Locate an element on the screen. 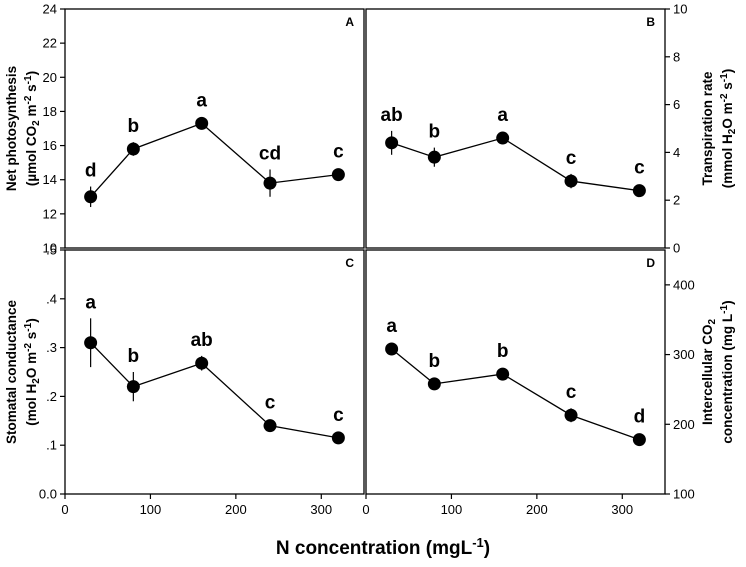  y-tick-label: 18 is located at coordinates (50, 111).